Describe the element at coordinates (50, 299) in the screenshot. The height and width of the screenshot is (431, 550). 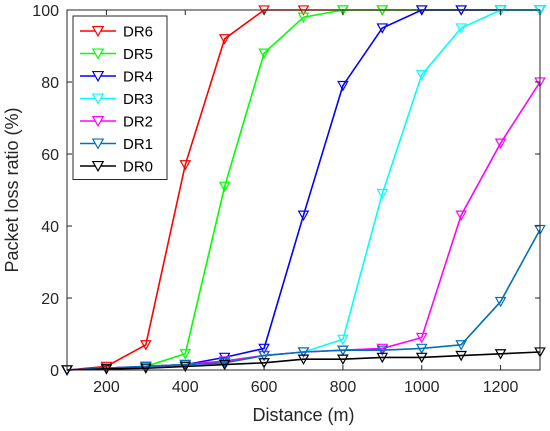
I see `y-tick-label: 20` at that location.